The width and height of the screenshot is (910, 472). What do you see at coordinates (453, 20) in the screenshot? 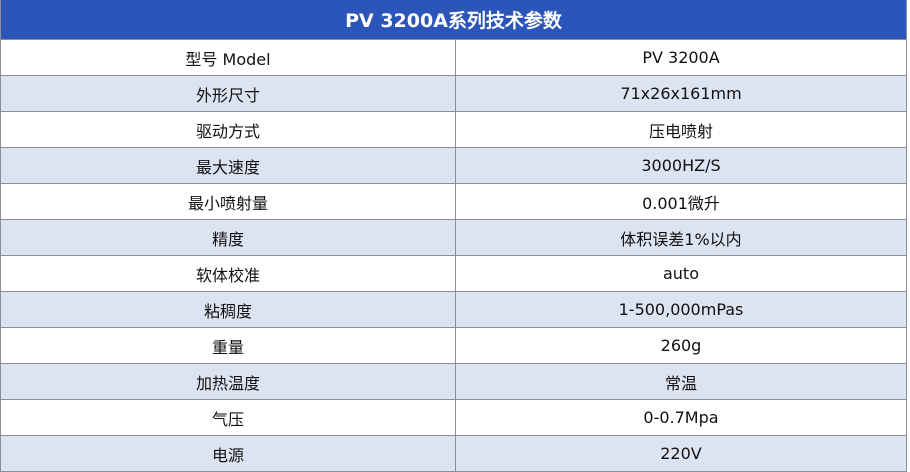
I see `table-title: PV 3200A系列技术参数` at bounding box center [453, 20].